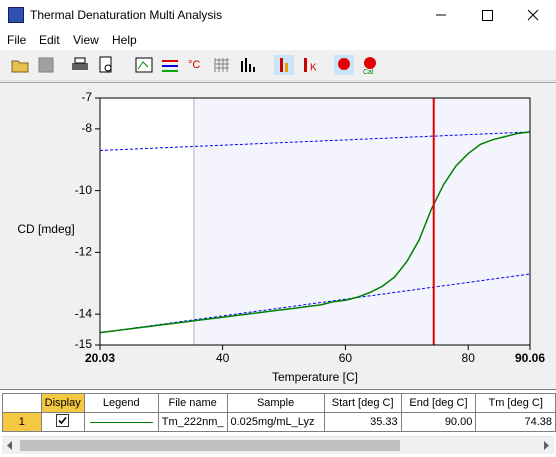 The image size is (556, 457). I want to click on column-header: End [deg C], so click(438, 403).